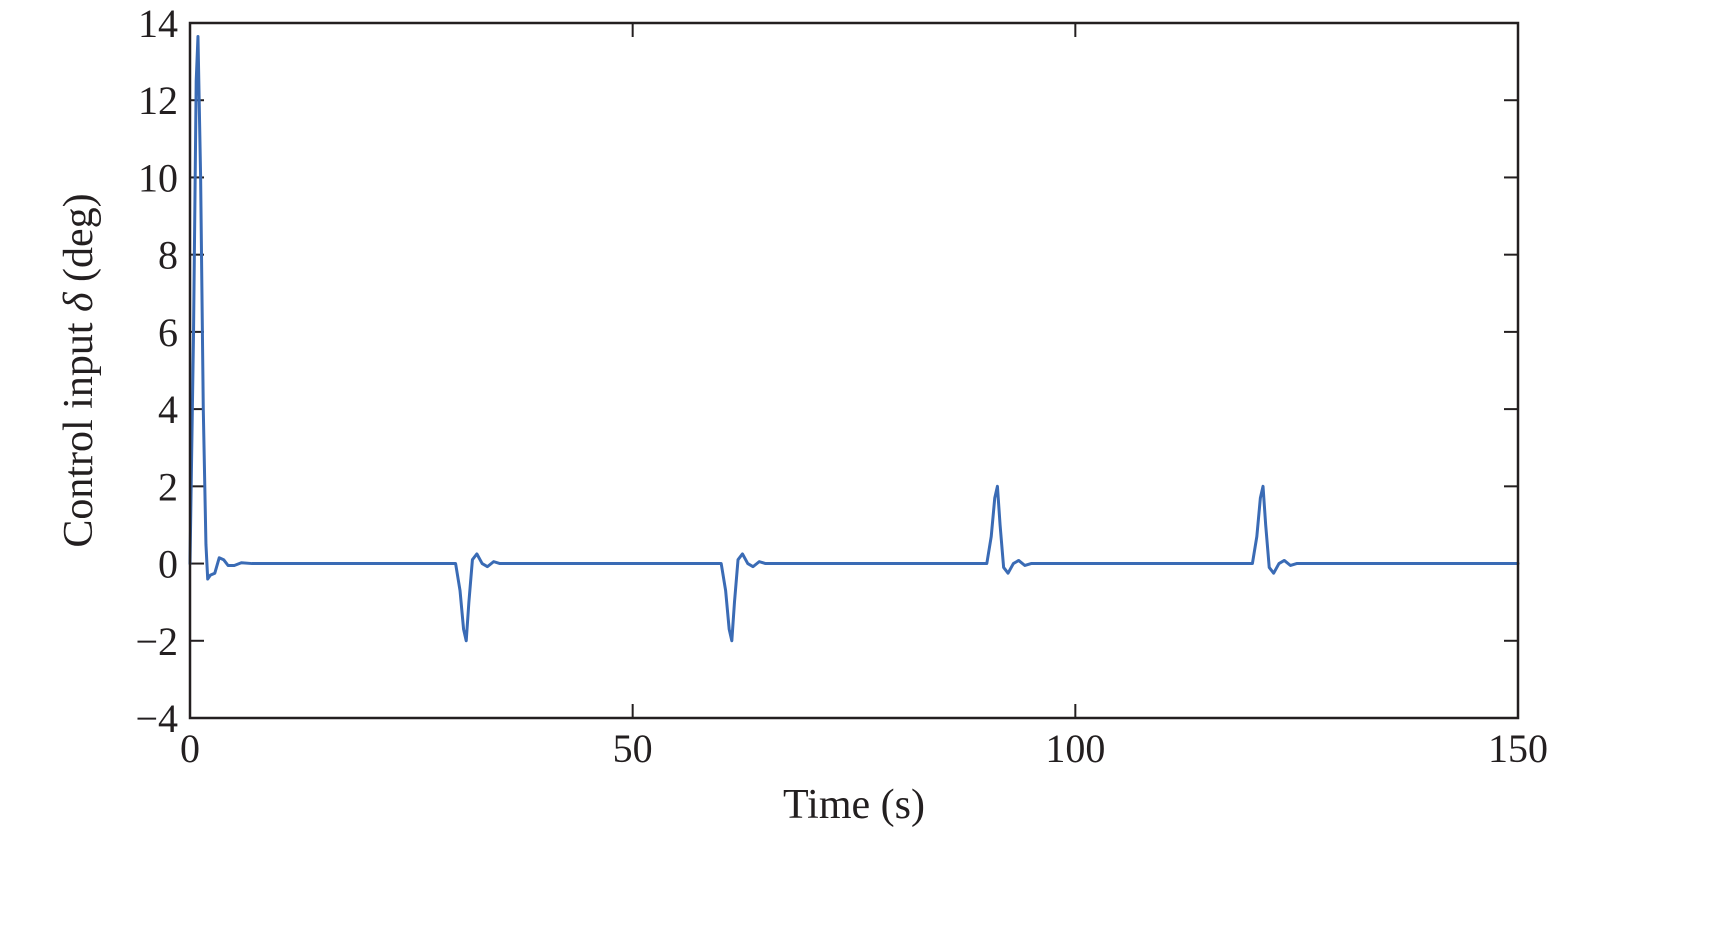 Image resolution: width=1732 pixels, height=925 pixels. I want to click on y-axis-title: Control input δ (deg), so click(79, 370).